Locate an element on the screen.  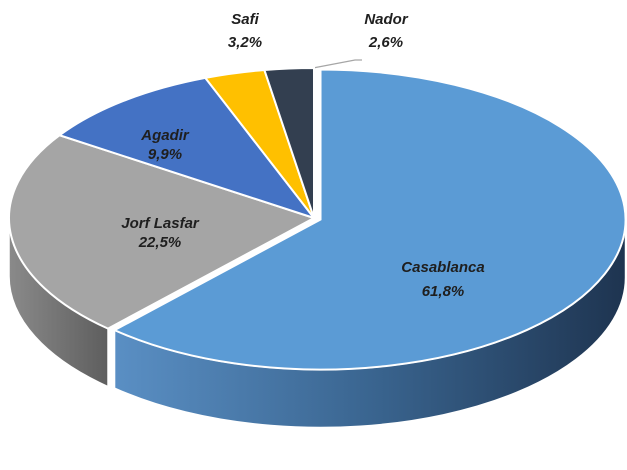
slice-label: Nador is located at coordinates (386, 19).